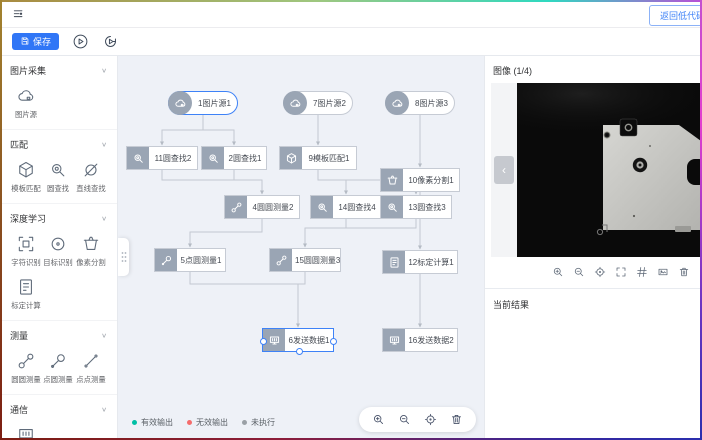  What do you see at coordinates (513, 71) in the screenshot?
I see `image-panel-title: 图像 (1/4)` at bounding box center [513, 71].